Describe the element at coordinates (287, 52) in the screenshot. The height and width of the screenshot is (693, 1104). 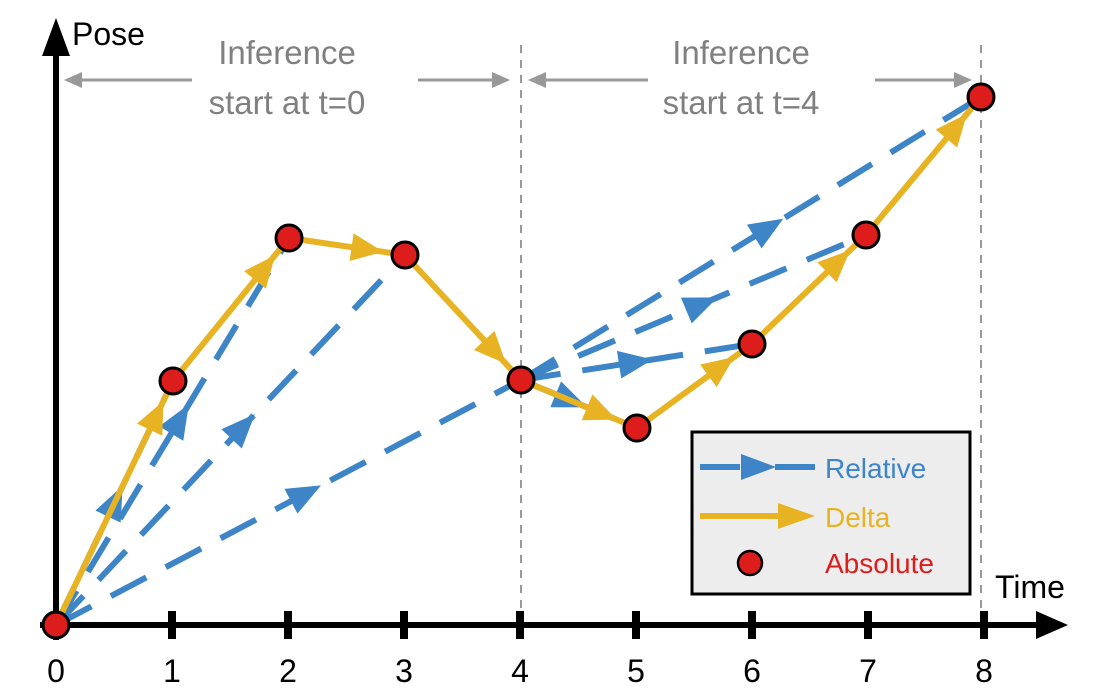
I see `window1-label-line1: Inference` at that location.